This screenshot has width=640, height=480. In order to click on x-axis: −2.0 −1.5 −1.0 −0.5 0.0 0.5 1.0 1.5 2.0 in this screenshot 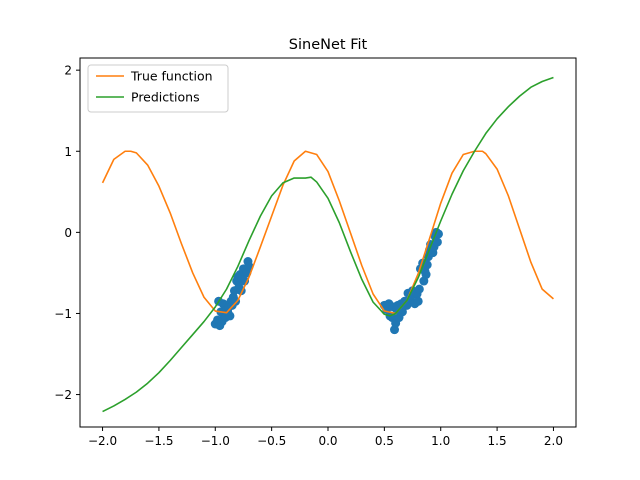, I will do `click(325, 437)`.